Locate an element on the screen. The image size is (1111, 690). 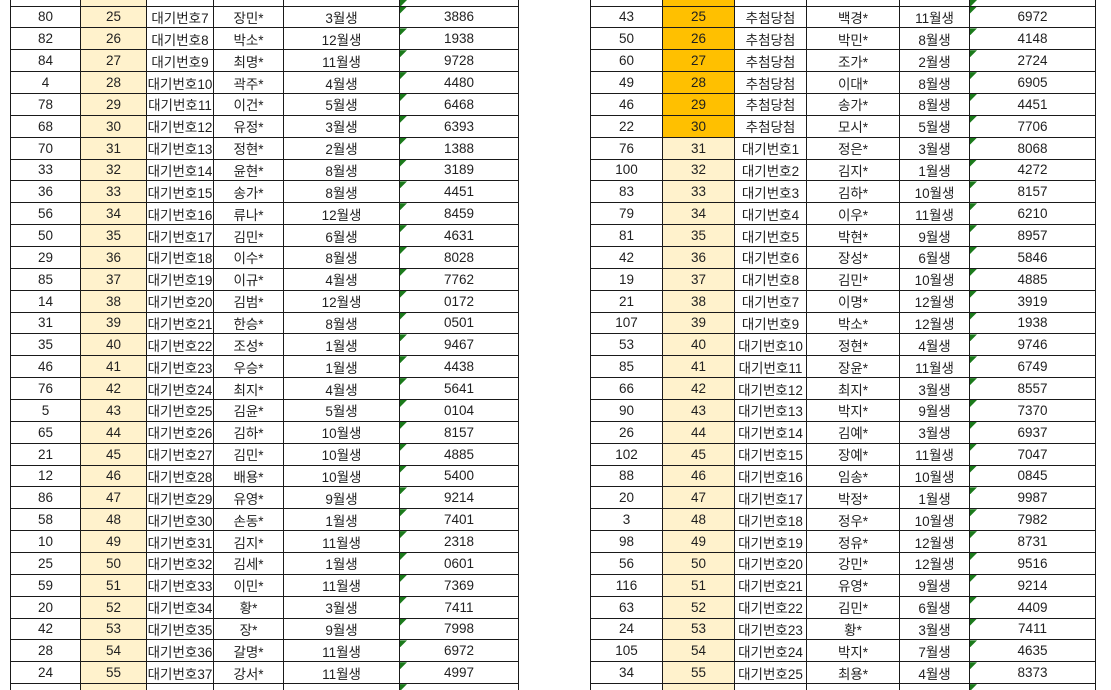
cell-entry-number: 25 is located at coordinates (46, 563).